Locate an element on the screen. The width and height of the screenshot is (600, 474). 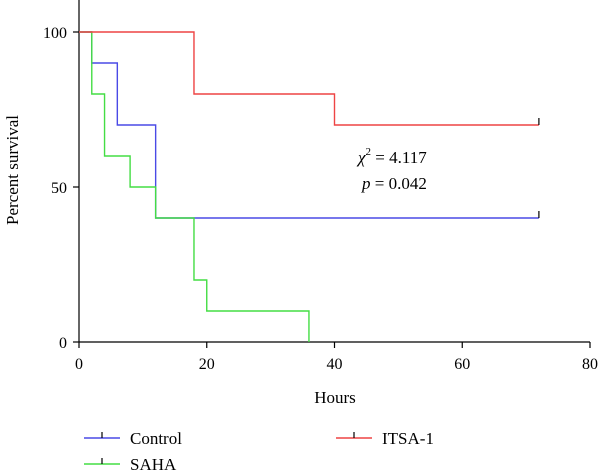
legend-label-saha: SAHA is located at coordinates (153, 464).